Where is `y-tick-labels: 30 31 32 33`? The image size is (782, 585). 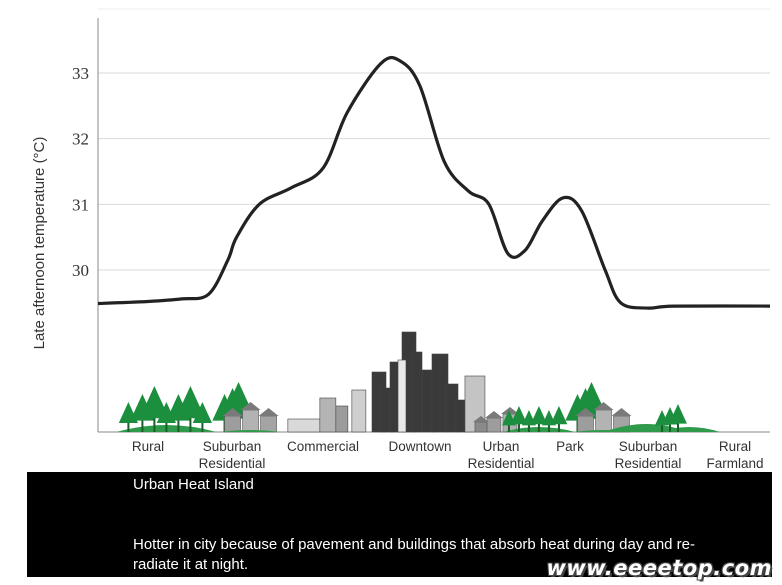
y-tick-labels: 30 31 32 33 is located at coordinates (80, 172).